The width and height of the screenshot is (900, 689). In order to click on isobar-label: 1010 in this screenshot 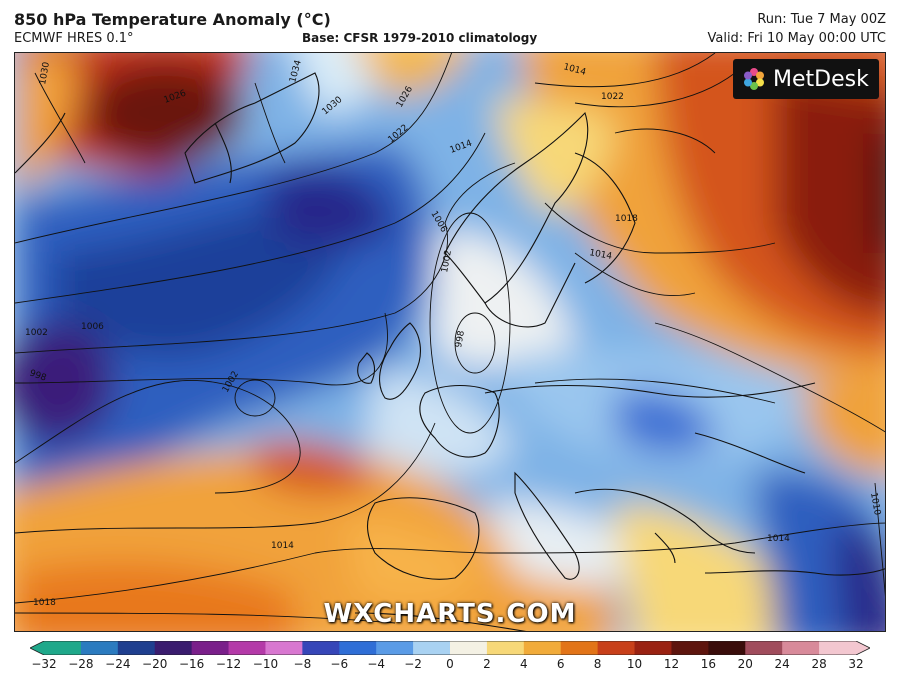, I will do `click(875, 504)`.